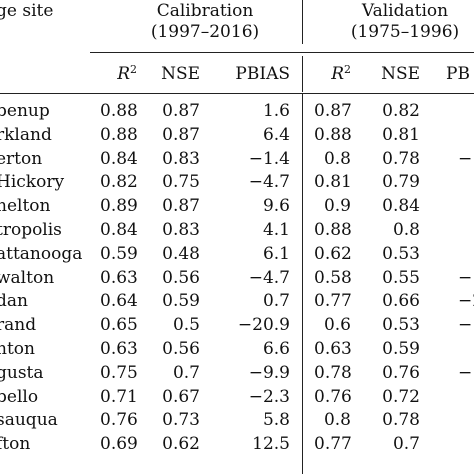 This screenshot has height=474, width=474. Describe the element at coordinates (22, 372) in the screenshot. I see `site-cell: gusta` at that location.